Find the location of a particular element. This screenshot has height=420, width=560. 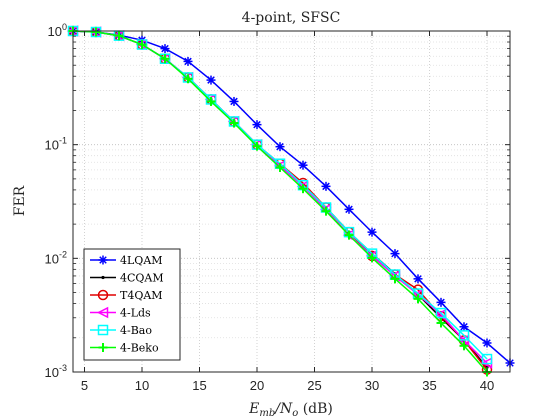

y-tick-label: 10⁰ is located at coordinates (57, 30).